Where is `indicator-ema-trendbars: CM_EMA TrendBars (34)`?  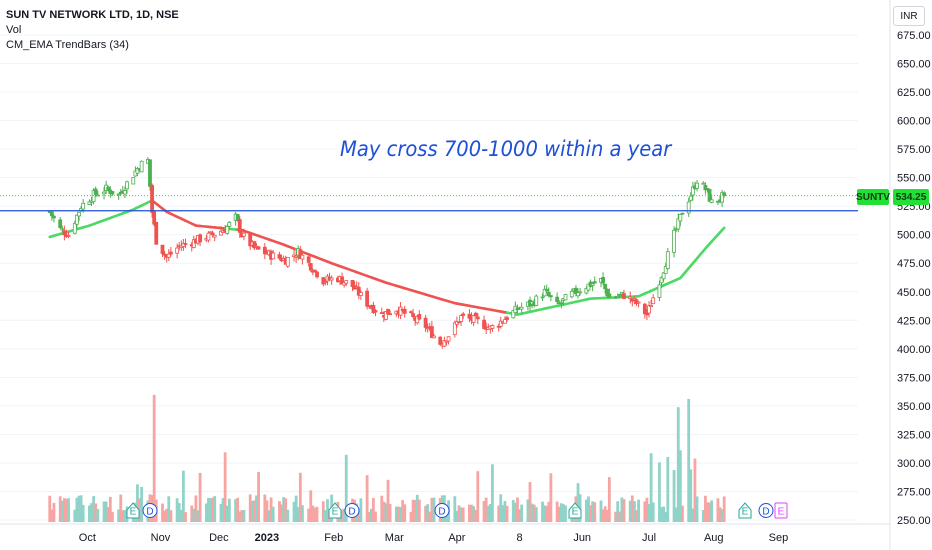
indicator-ema-trendbars: CM_EMA TrendBars (34) is located at coordinates (67, 45).